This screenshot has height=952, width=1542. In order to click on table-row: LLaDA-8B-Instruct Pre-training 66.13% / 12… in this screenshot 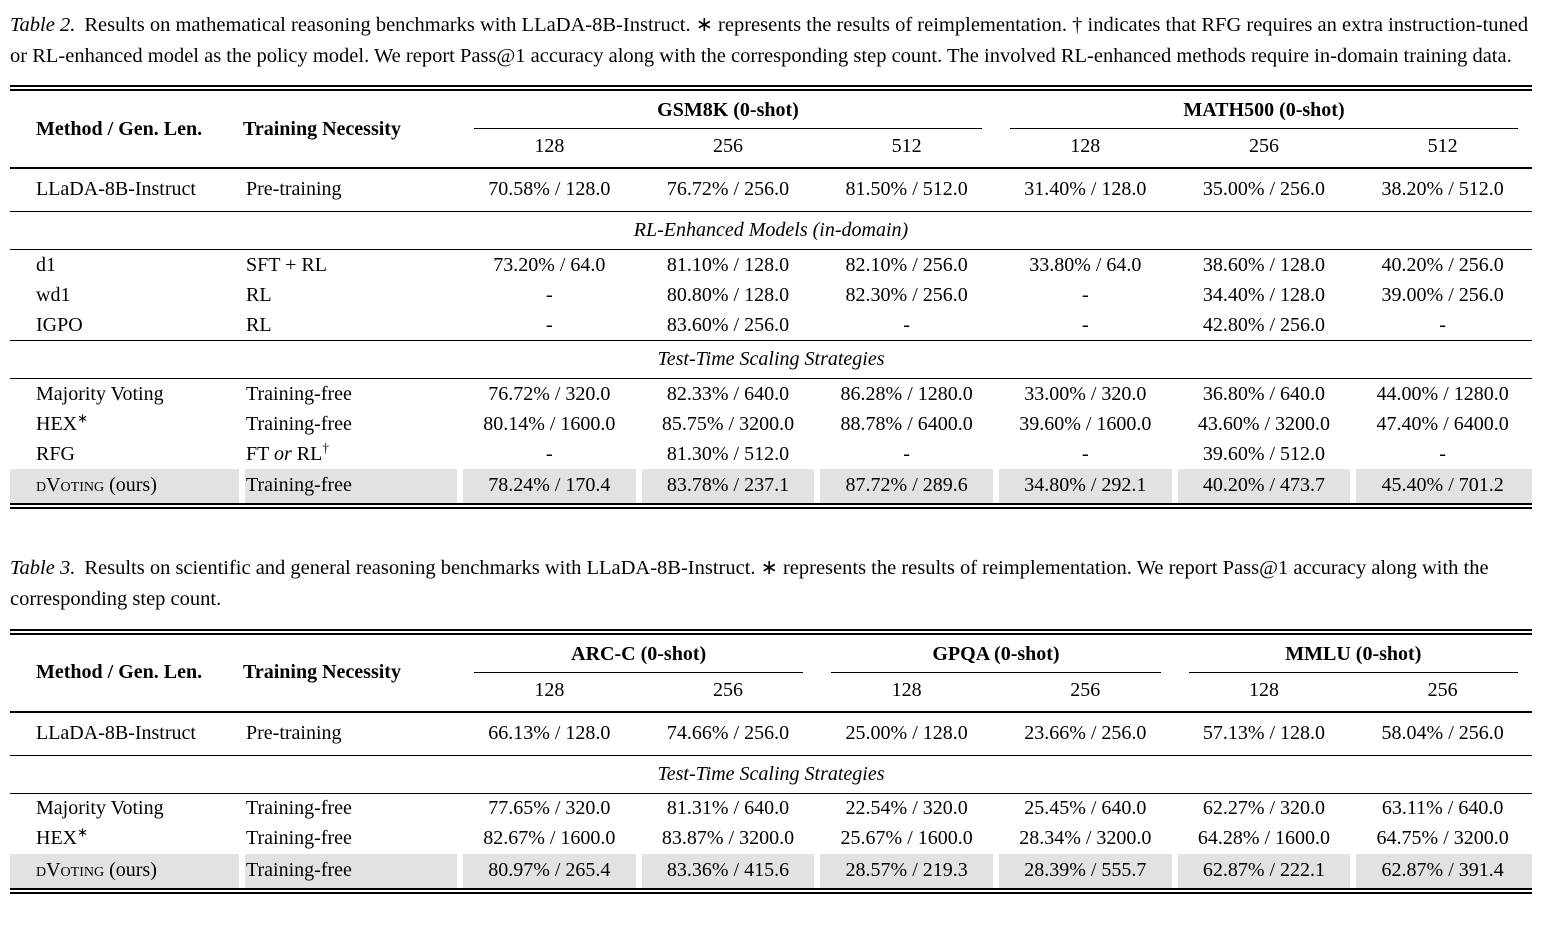, I will do `click(771, 734)`.